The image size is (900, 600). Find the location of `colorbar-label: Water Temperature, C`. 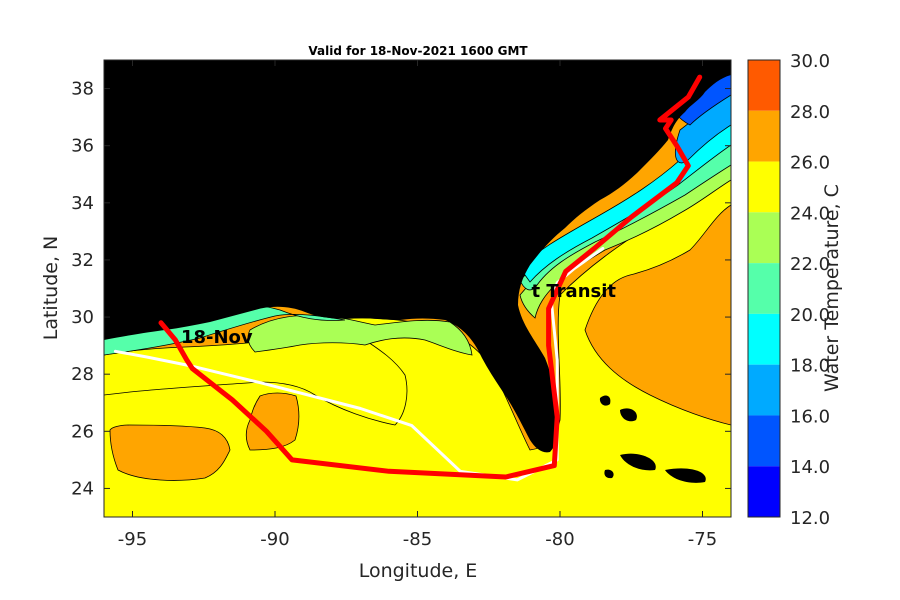

colorbar-label: Water Temperature, C is located at coordinates (832, 288).